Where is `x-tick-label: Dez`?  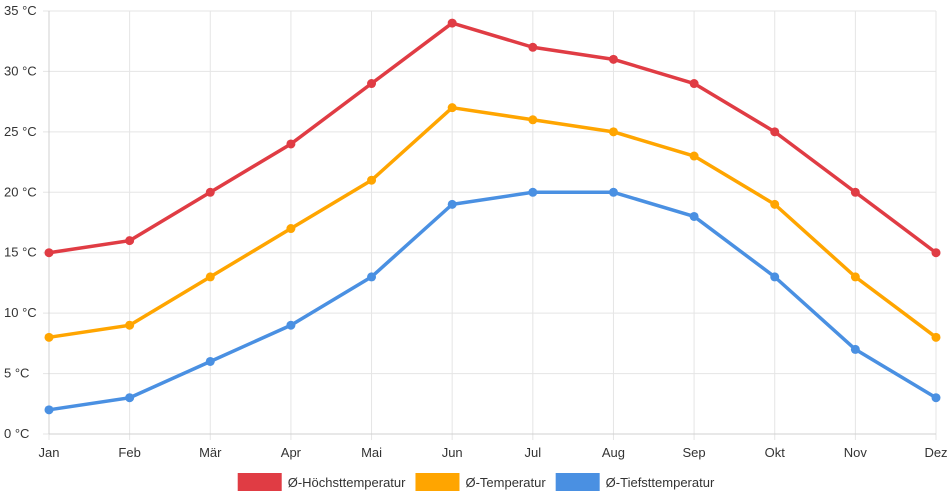 x-tick-label: Dez is located at coordinates (935, 452).